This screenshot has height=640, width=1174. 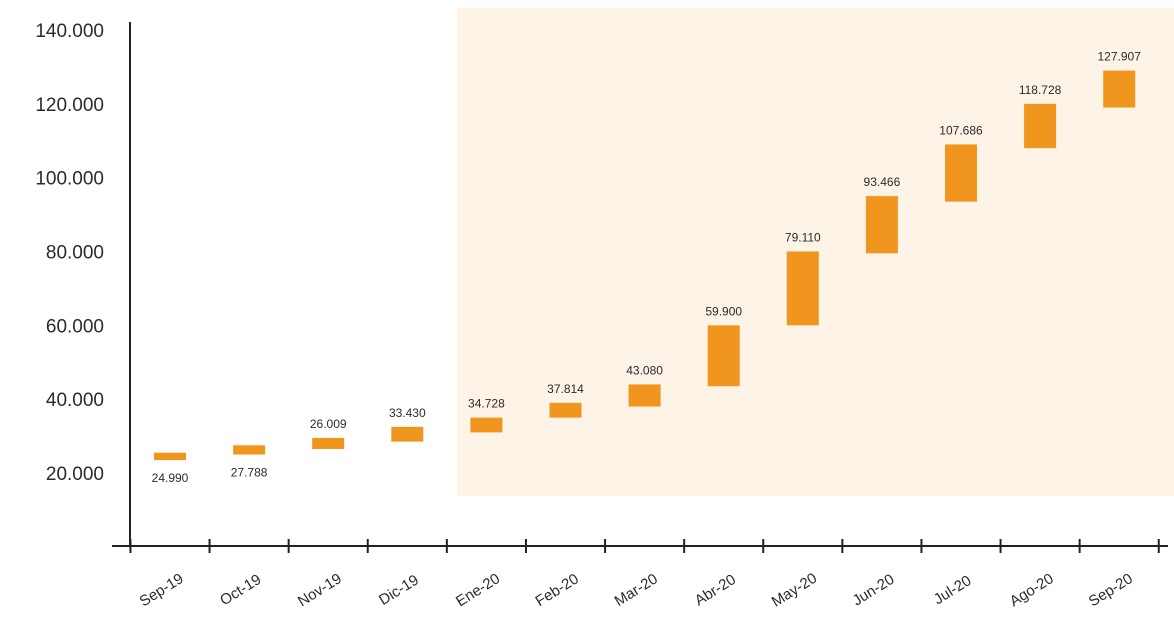 I want to click on data-label: 33.430, so click(x=407, y=413).